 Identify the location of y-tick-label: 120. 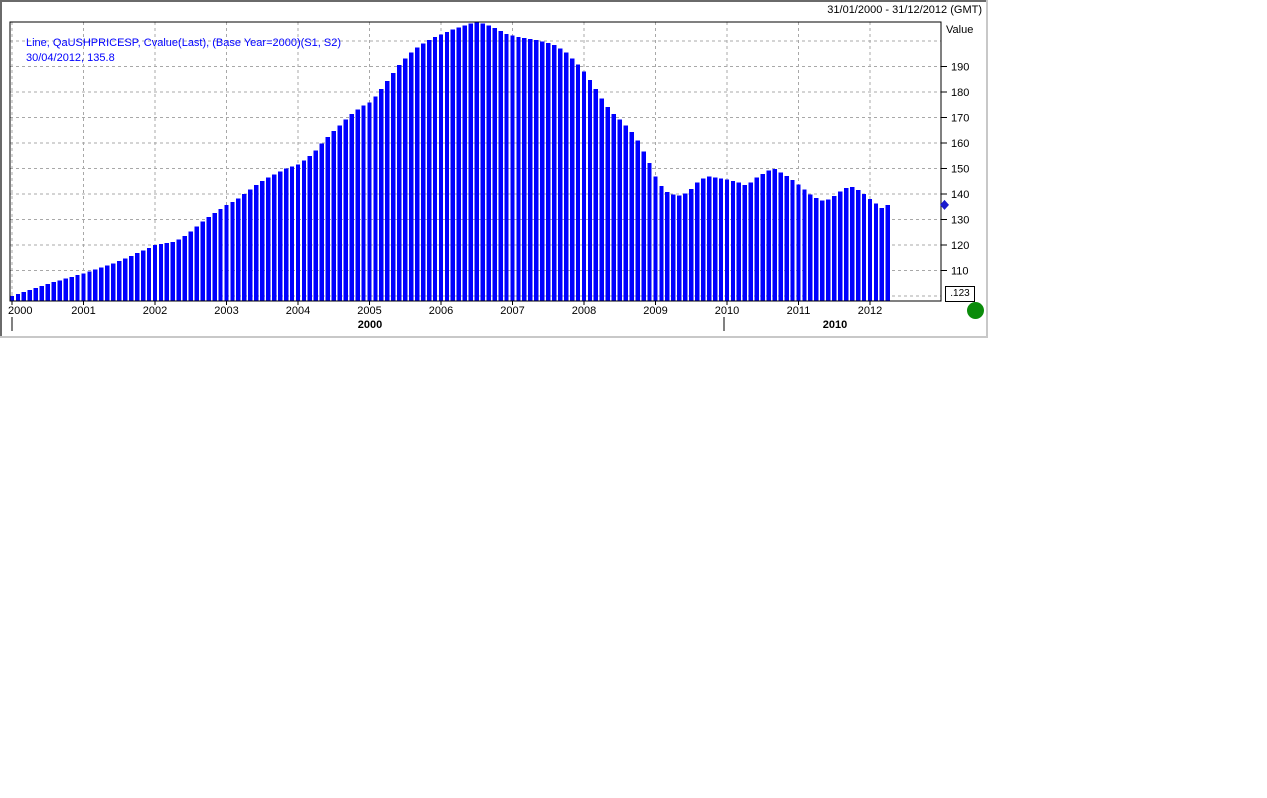
(960, 246).